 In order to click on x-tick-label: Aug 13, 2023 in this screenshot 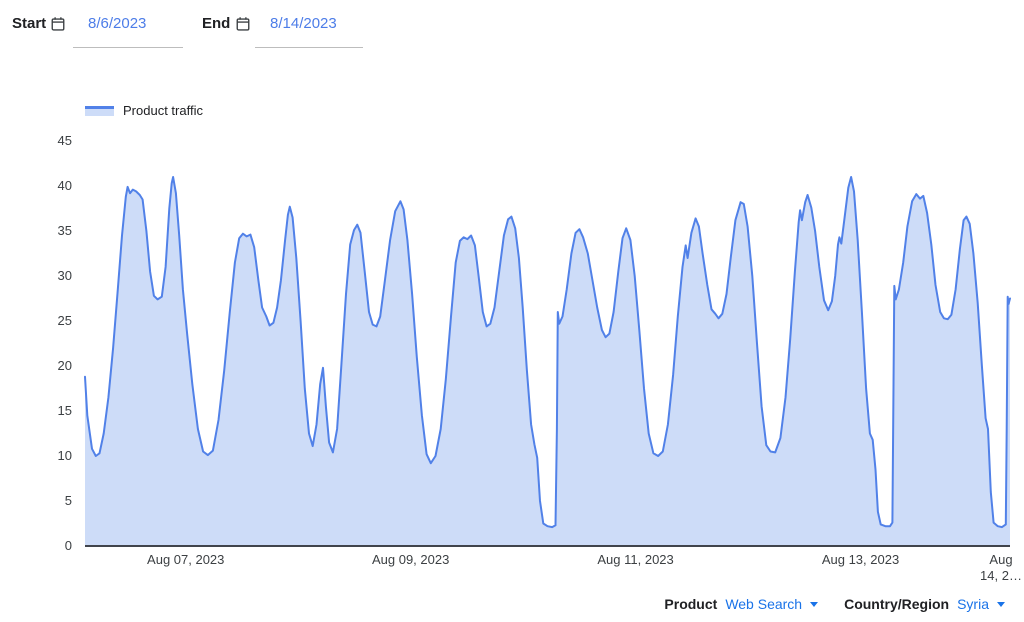, I will do `click(860, 559)`.